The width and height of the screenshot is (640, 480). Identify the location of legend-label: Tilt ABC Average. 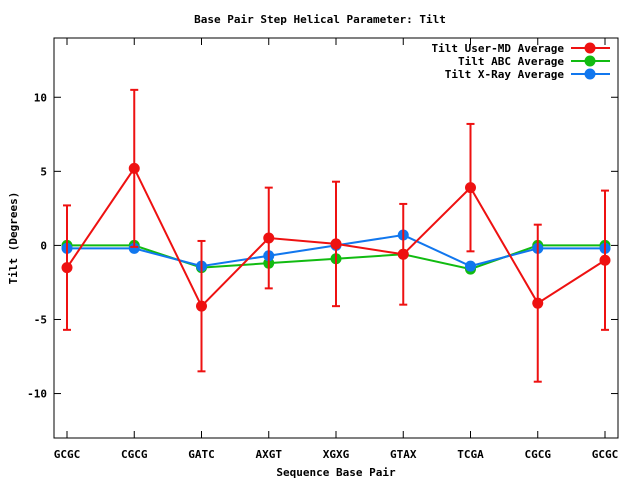
(511, 61).